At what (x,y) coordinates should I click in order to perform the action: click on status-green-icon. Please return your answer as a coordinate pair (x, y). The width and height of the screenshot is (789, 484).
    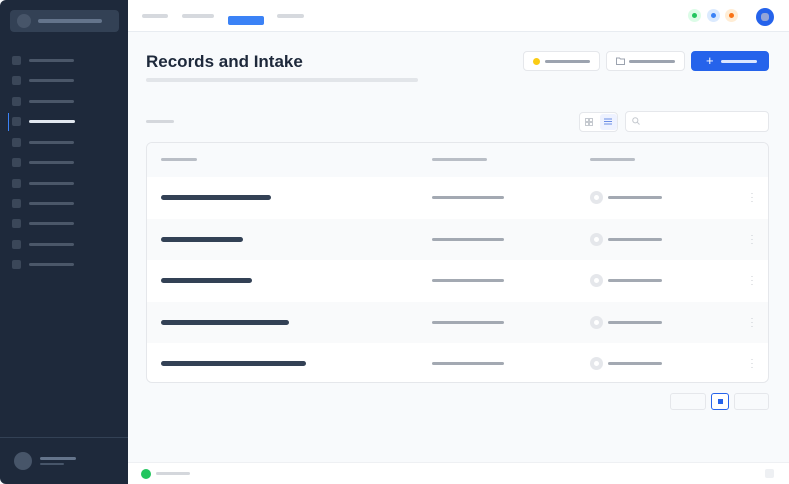
    Looking at the image, I should click on (694, 15).